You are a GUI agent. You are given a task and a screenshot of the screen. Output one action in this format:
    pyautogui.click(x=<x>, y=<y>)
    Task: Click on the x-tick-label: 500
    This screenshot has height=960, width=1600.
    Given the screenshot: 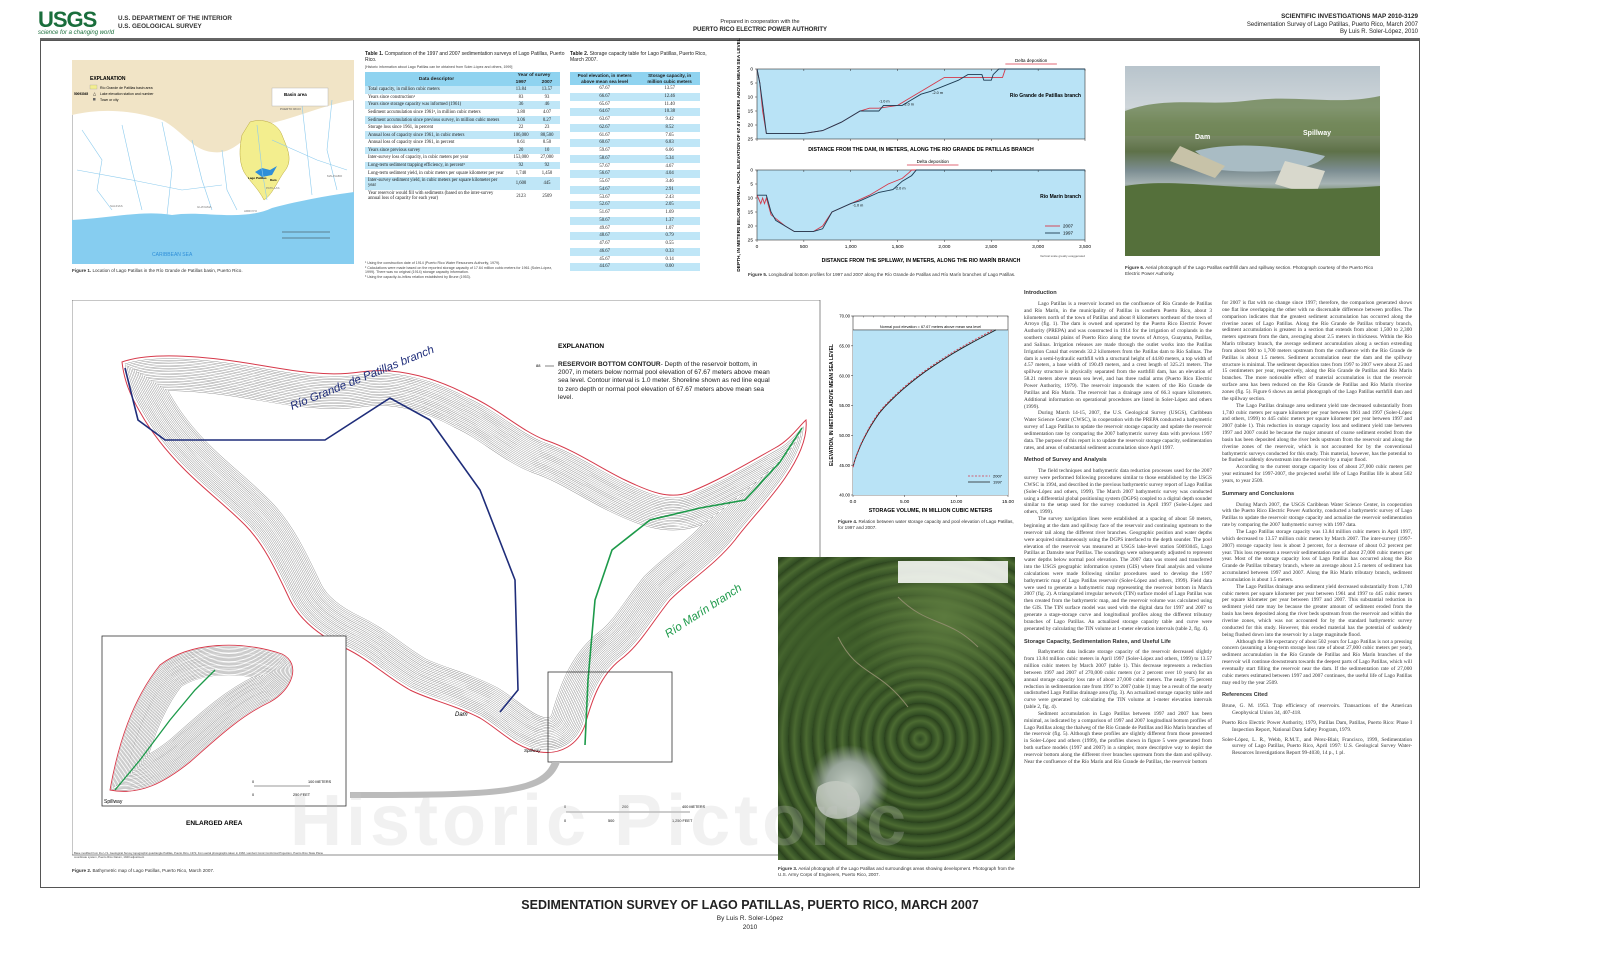 What is the action you would take?
    pyautogui.click(x=804, y=247)
    